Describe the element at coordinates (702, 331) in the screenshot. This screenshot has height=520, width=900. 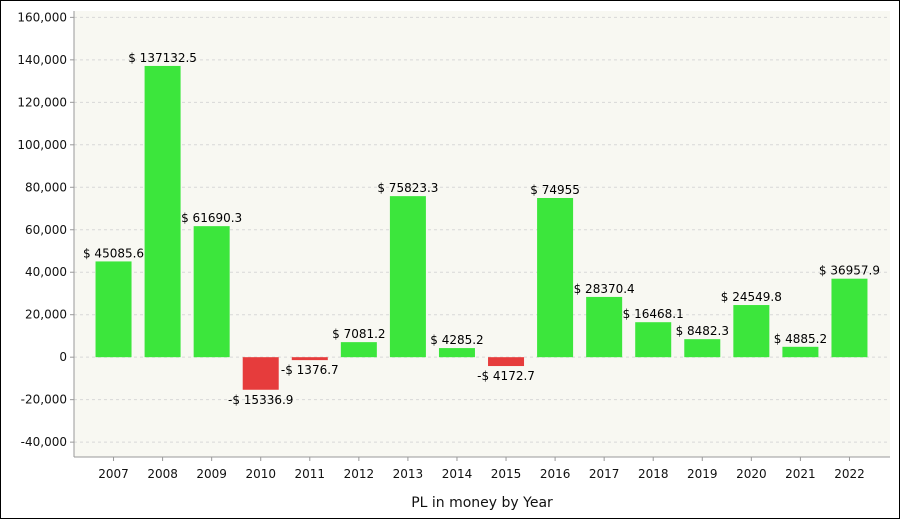
I see `data-label-2019: $ 8482.3` at that location.